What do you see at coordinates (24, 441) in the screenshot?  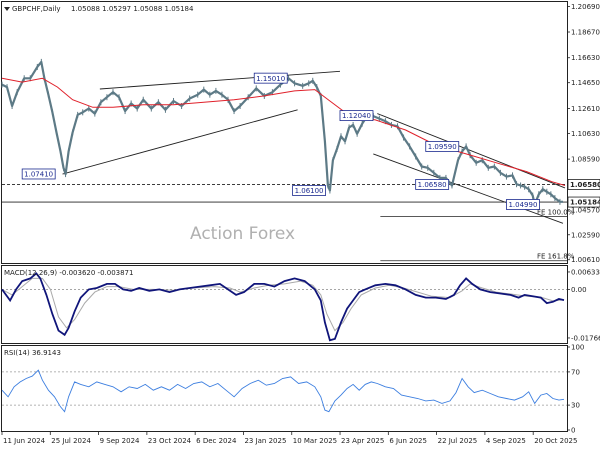 I see `date-axis-label-0: 11 Jun 2024` at bounding box center [24, 441].